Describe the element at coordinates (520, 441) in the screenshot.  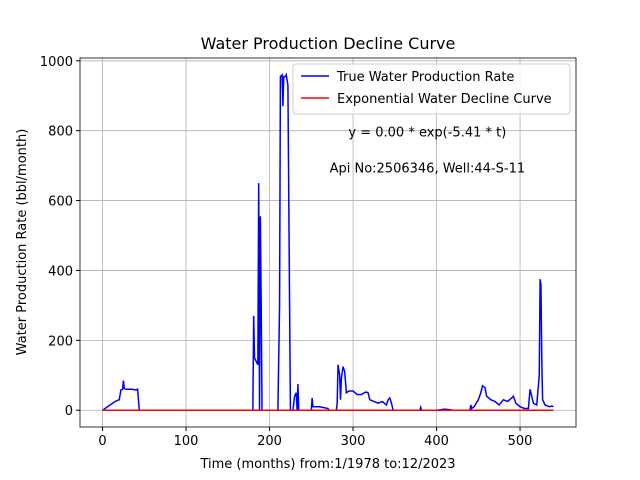
I see `x-tick-label: 500` at that location.